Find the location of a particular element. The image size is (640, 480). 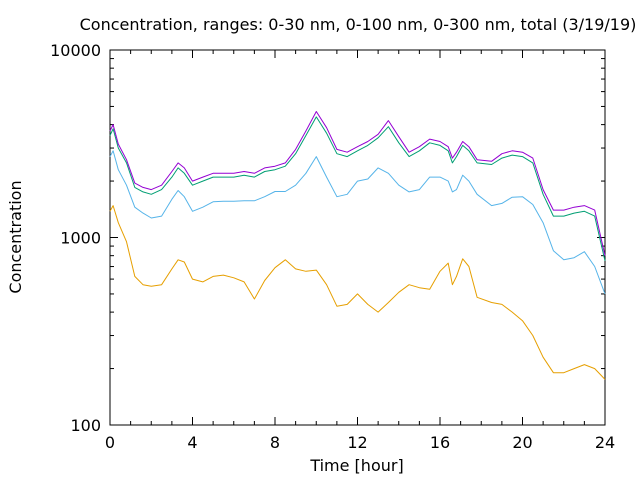

y-tick-label: 1000 is located at coordinates (80, 238).